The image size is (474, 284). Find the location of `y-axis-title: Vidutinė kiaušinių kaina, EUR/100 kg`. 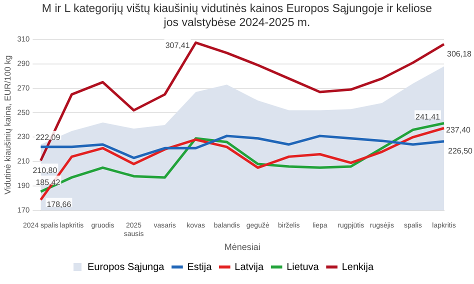

y-axis-title: Vidutinė kiaušinių kaina, EUR/100 kg is located at coordinates (7, 125).